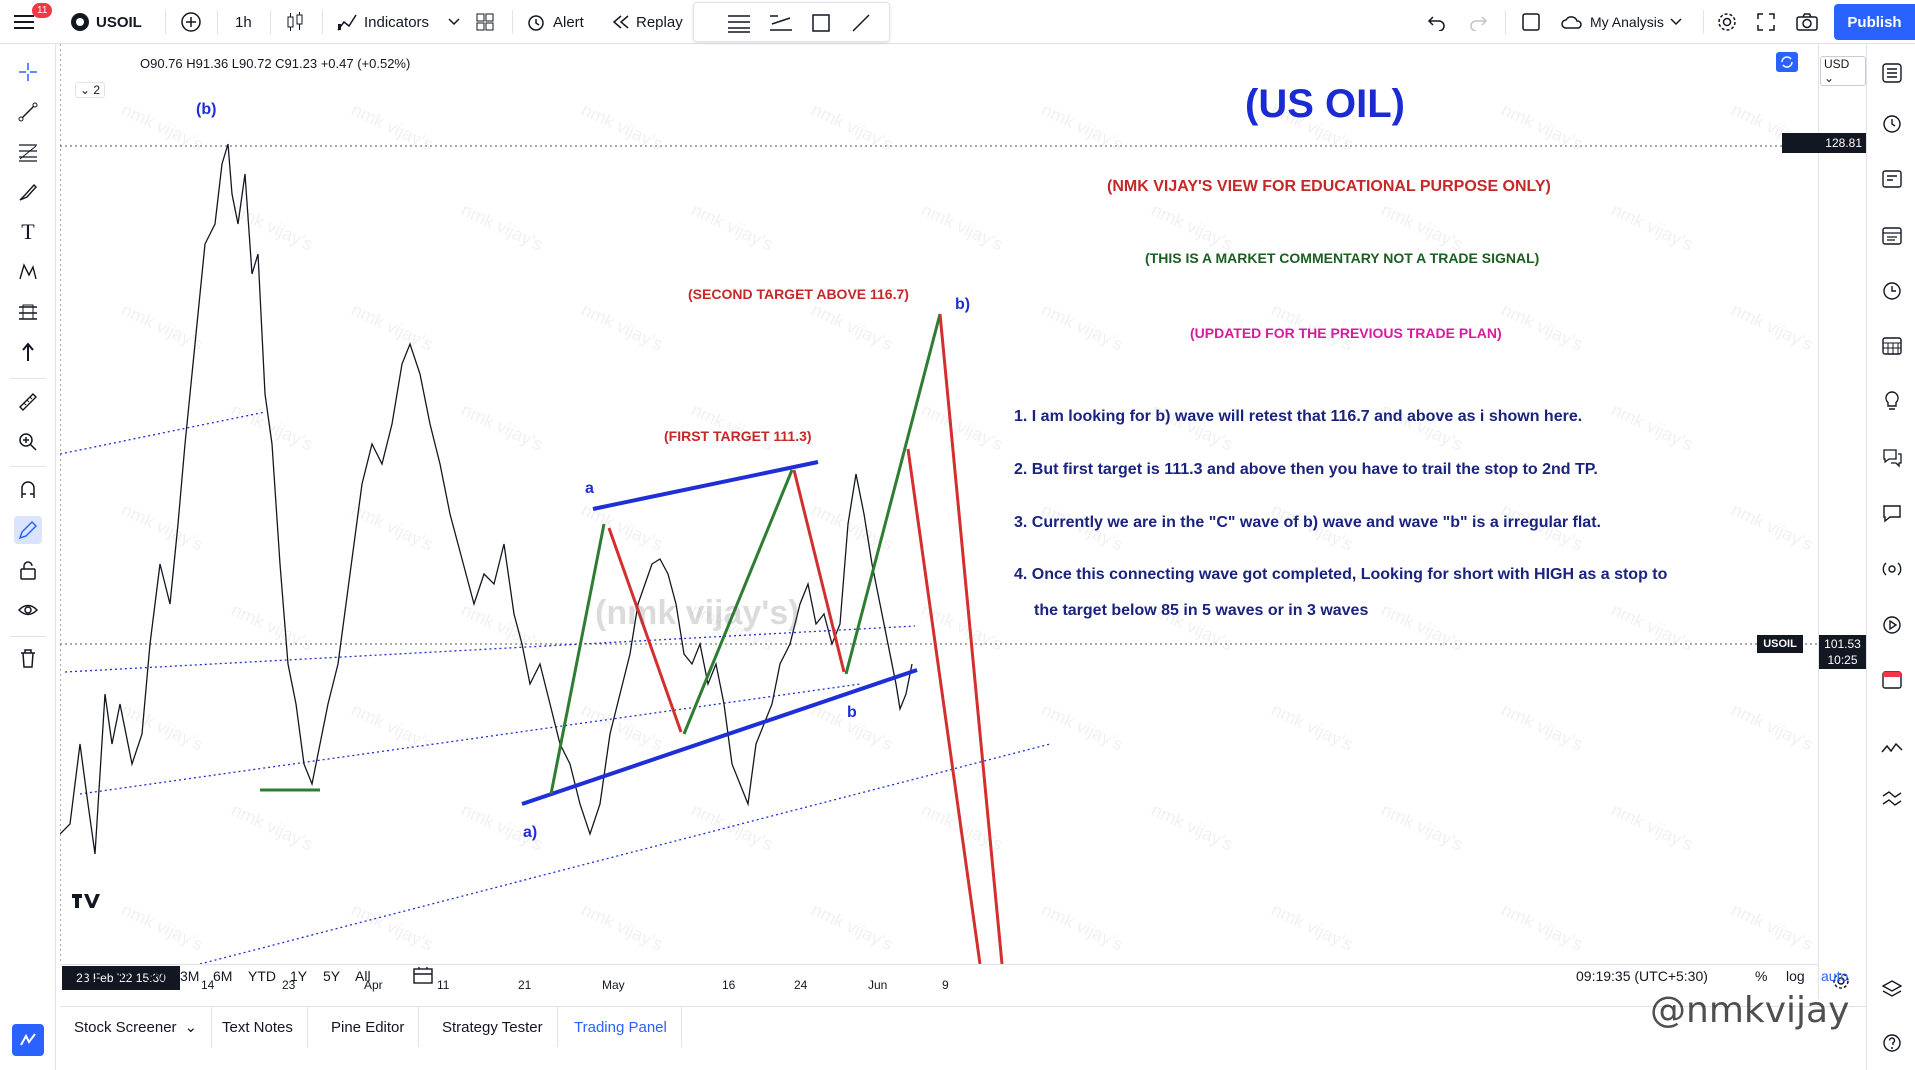 This screenshot has width=1915, height=1070. I want to click on range-button: 5D, so click(121, 976).